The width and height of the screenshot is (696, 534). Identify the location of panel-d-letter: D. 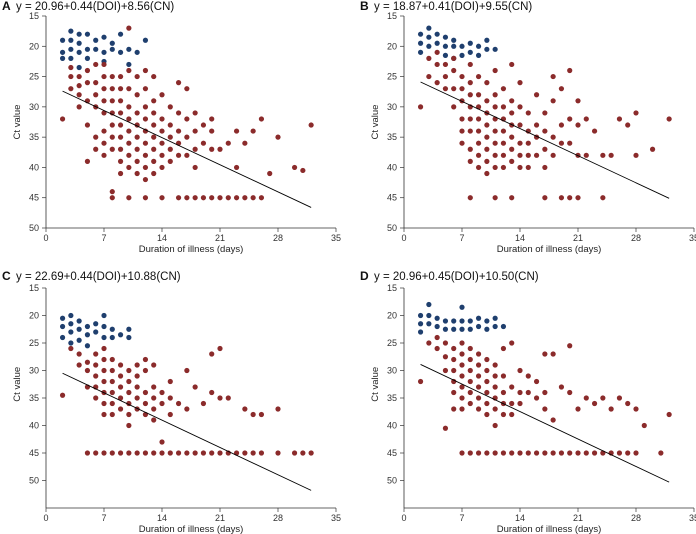
(364, 276).